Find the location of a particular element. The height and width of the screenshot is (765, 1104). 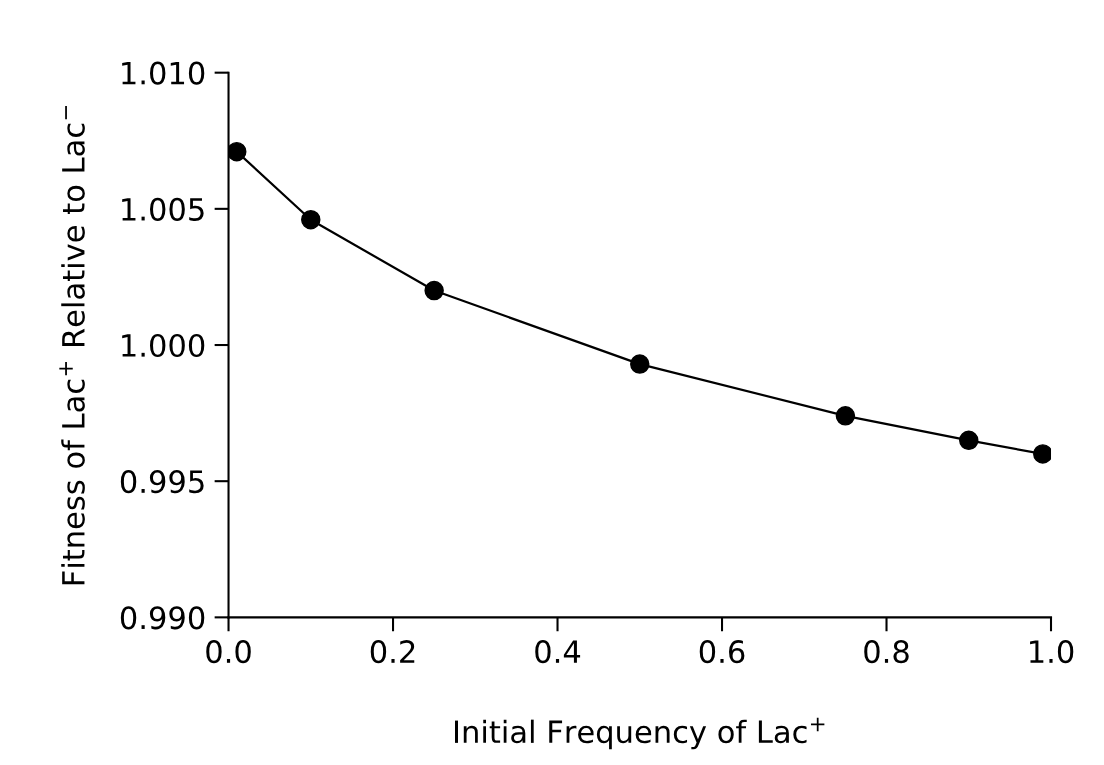

x-tick-label: 1.0 is located at coordinates (1052, 652).